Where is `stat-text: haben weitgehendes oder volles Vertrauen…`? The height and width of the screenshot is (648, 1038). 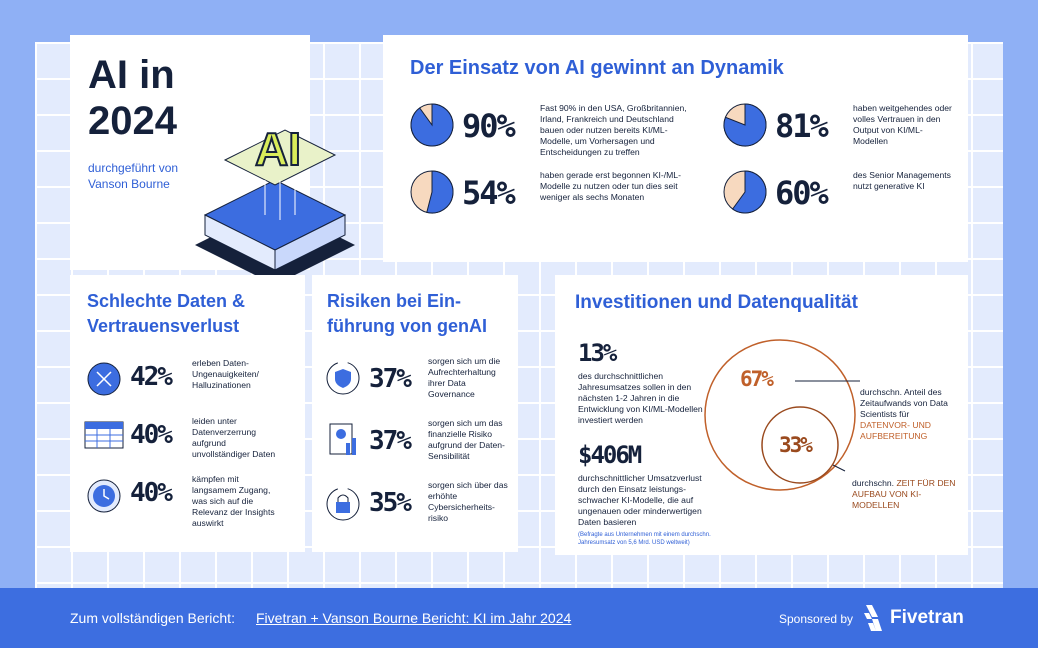
stat-text: haben weitgehendes oder volles Vertrauen… is located at coordinates (902, 124).